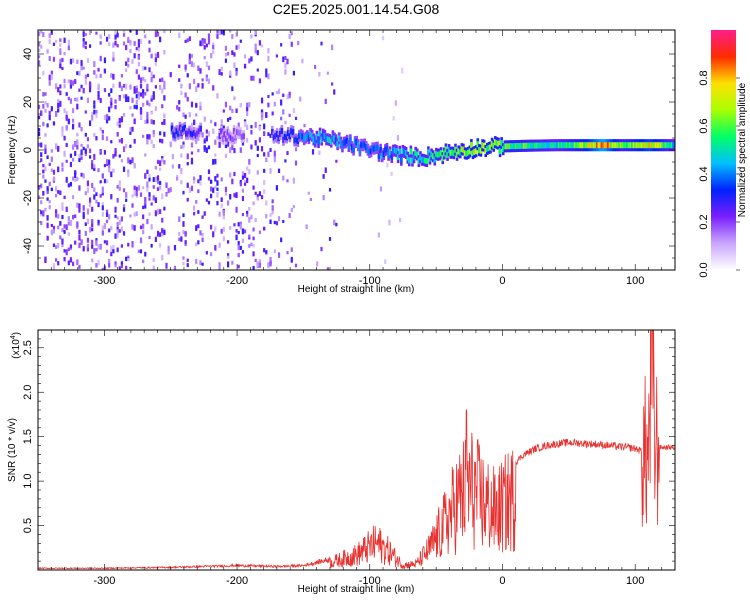 The width and height of the screenshot is (750, 600). I want to click on snr-y-label: SNR (10 * v/v), so click(12, 450).